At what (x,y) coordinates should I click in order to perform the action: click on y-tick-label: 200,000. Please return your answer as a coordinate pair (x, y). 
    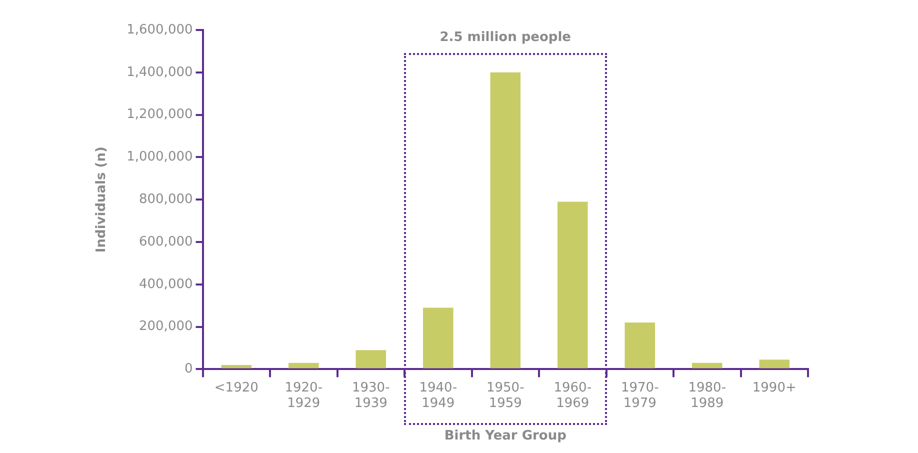
    Looking at the image, I should click on (165, 326).